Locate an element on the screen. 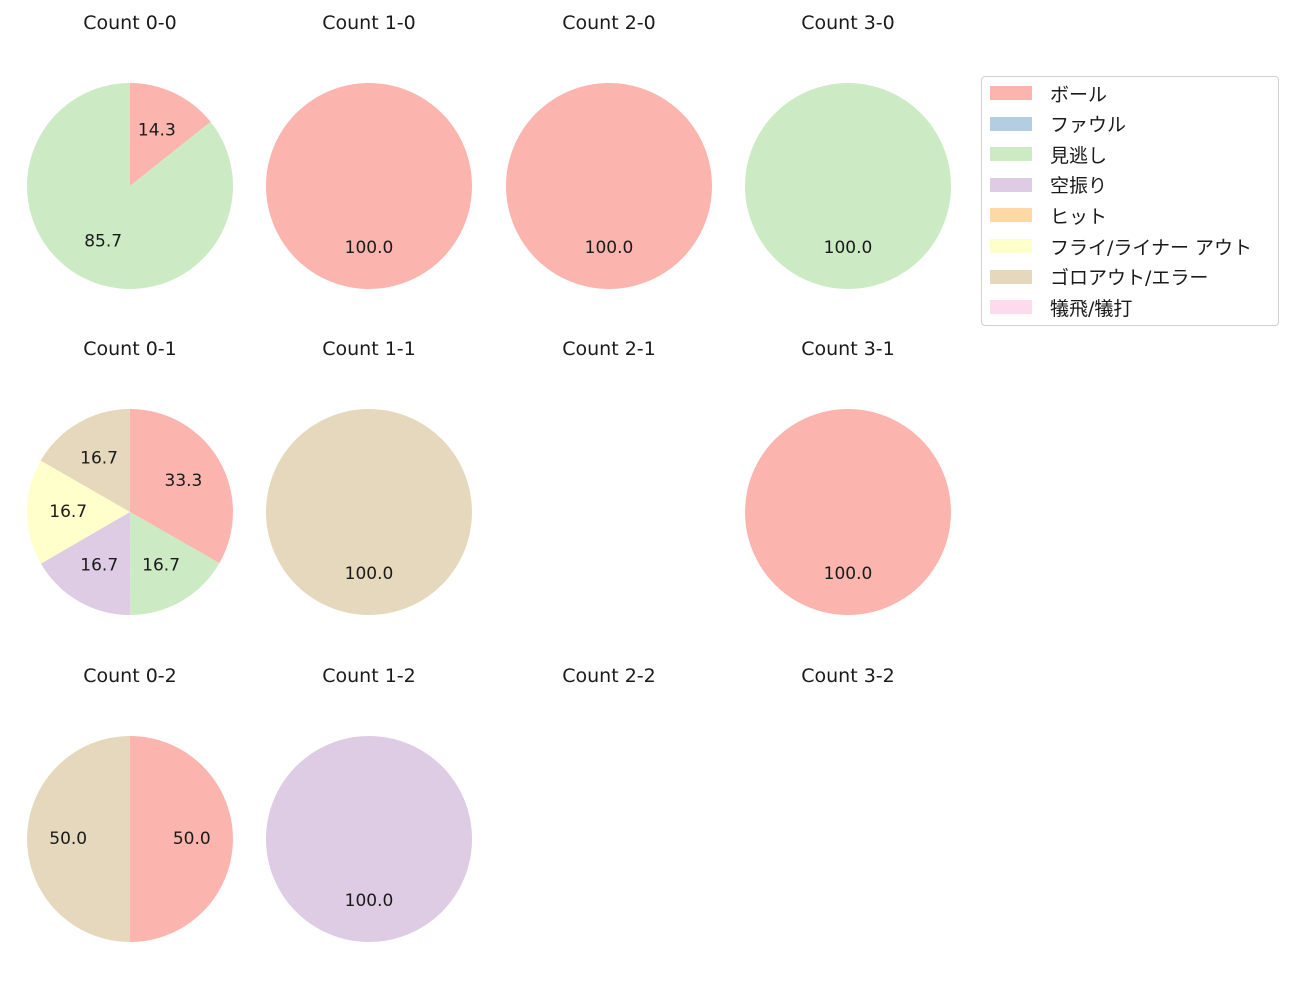 This screenshot has width=1300, height=1000. pie-chart: Count 3-2 is located at coordinates (848, 676).